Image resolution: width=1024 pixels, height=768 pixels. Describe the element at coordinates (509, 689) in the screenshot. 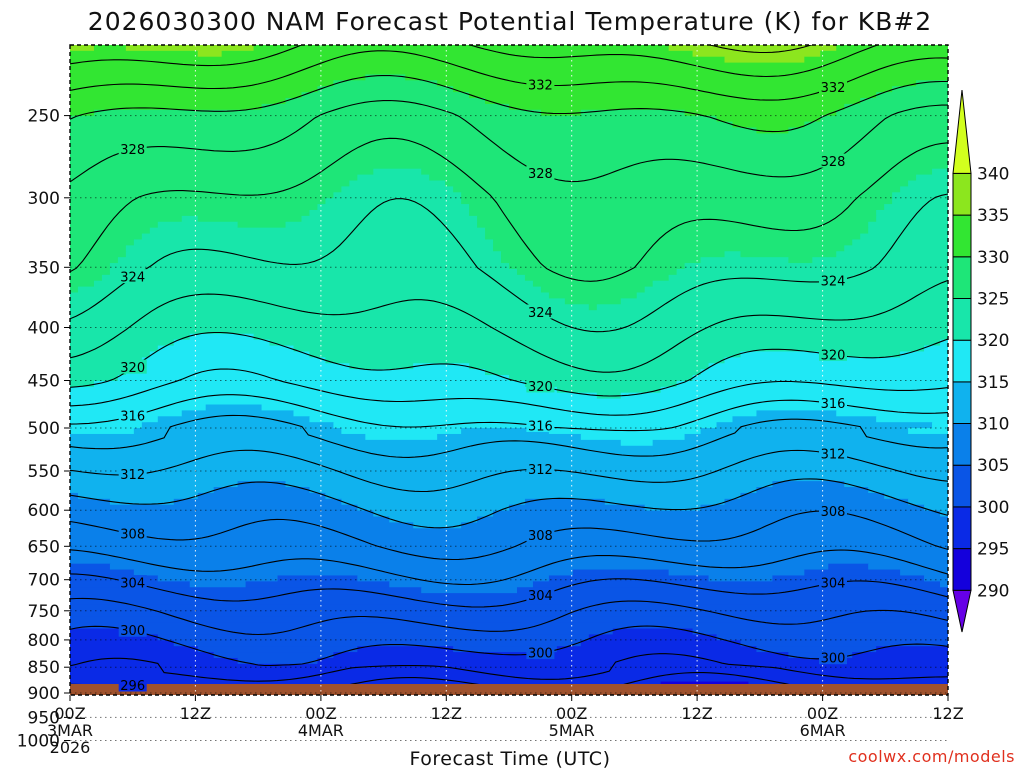

I see `ground-strip` at that location.